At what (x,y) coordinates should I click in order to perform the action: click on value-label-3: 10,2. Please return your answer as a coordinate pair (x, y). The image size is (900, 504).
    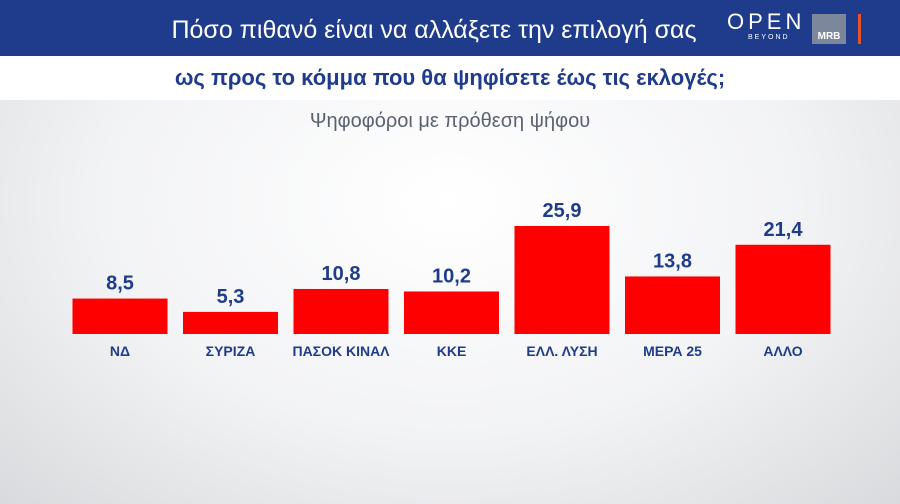
    Looking at the image, I should click on (451, 276).